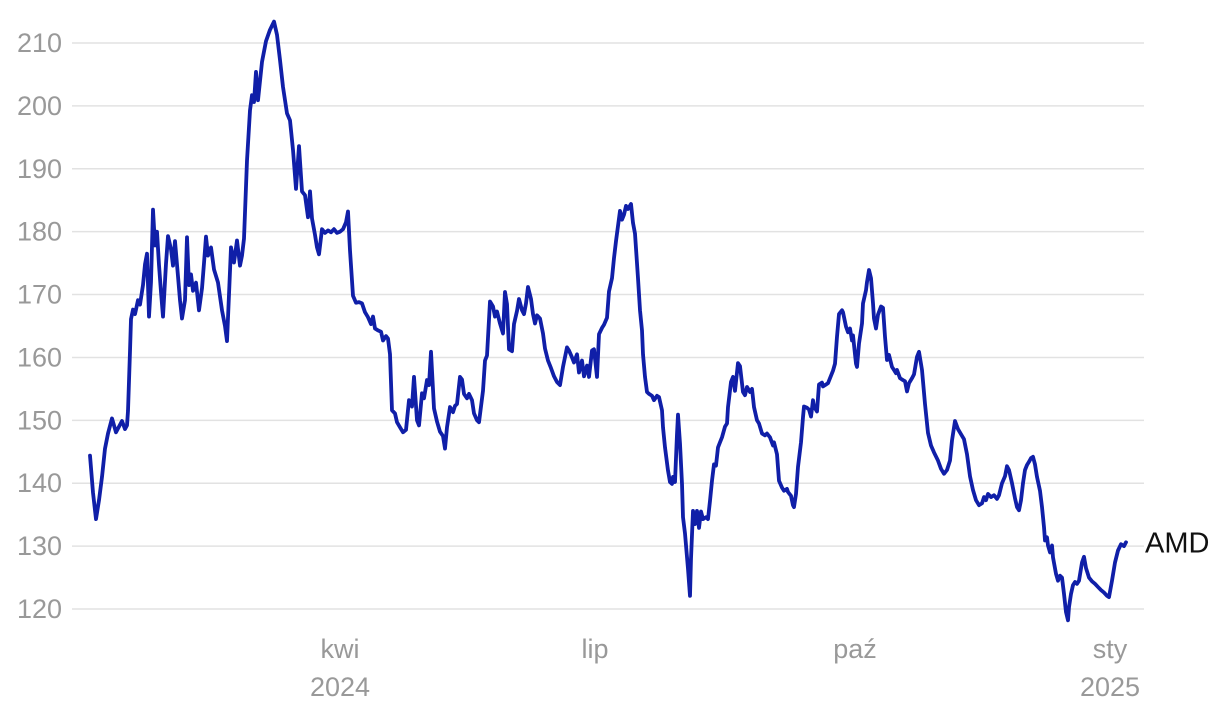  I want to click on y-axis-tick-label: 180, so click(39, 232).